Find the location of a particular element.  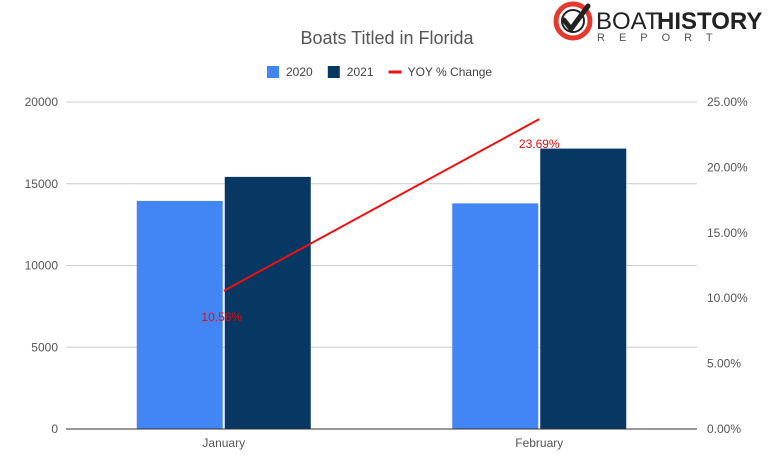

left-axis: 0 5000 10000 15000 20000 is located at coordinates (42, 265).